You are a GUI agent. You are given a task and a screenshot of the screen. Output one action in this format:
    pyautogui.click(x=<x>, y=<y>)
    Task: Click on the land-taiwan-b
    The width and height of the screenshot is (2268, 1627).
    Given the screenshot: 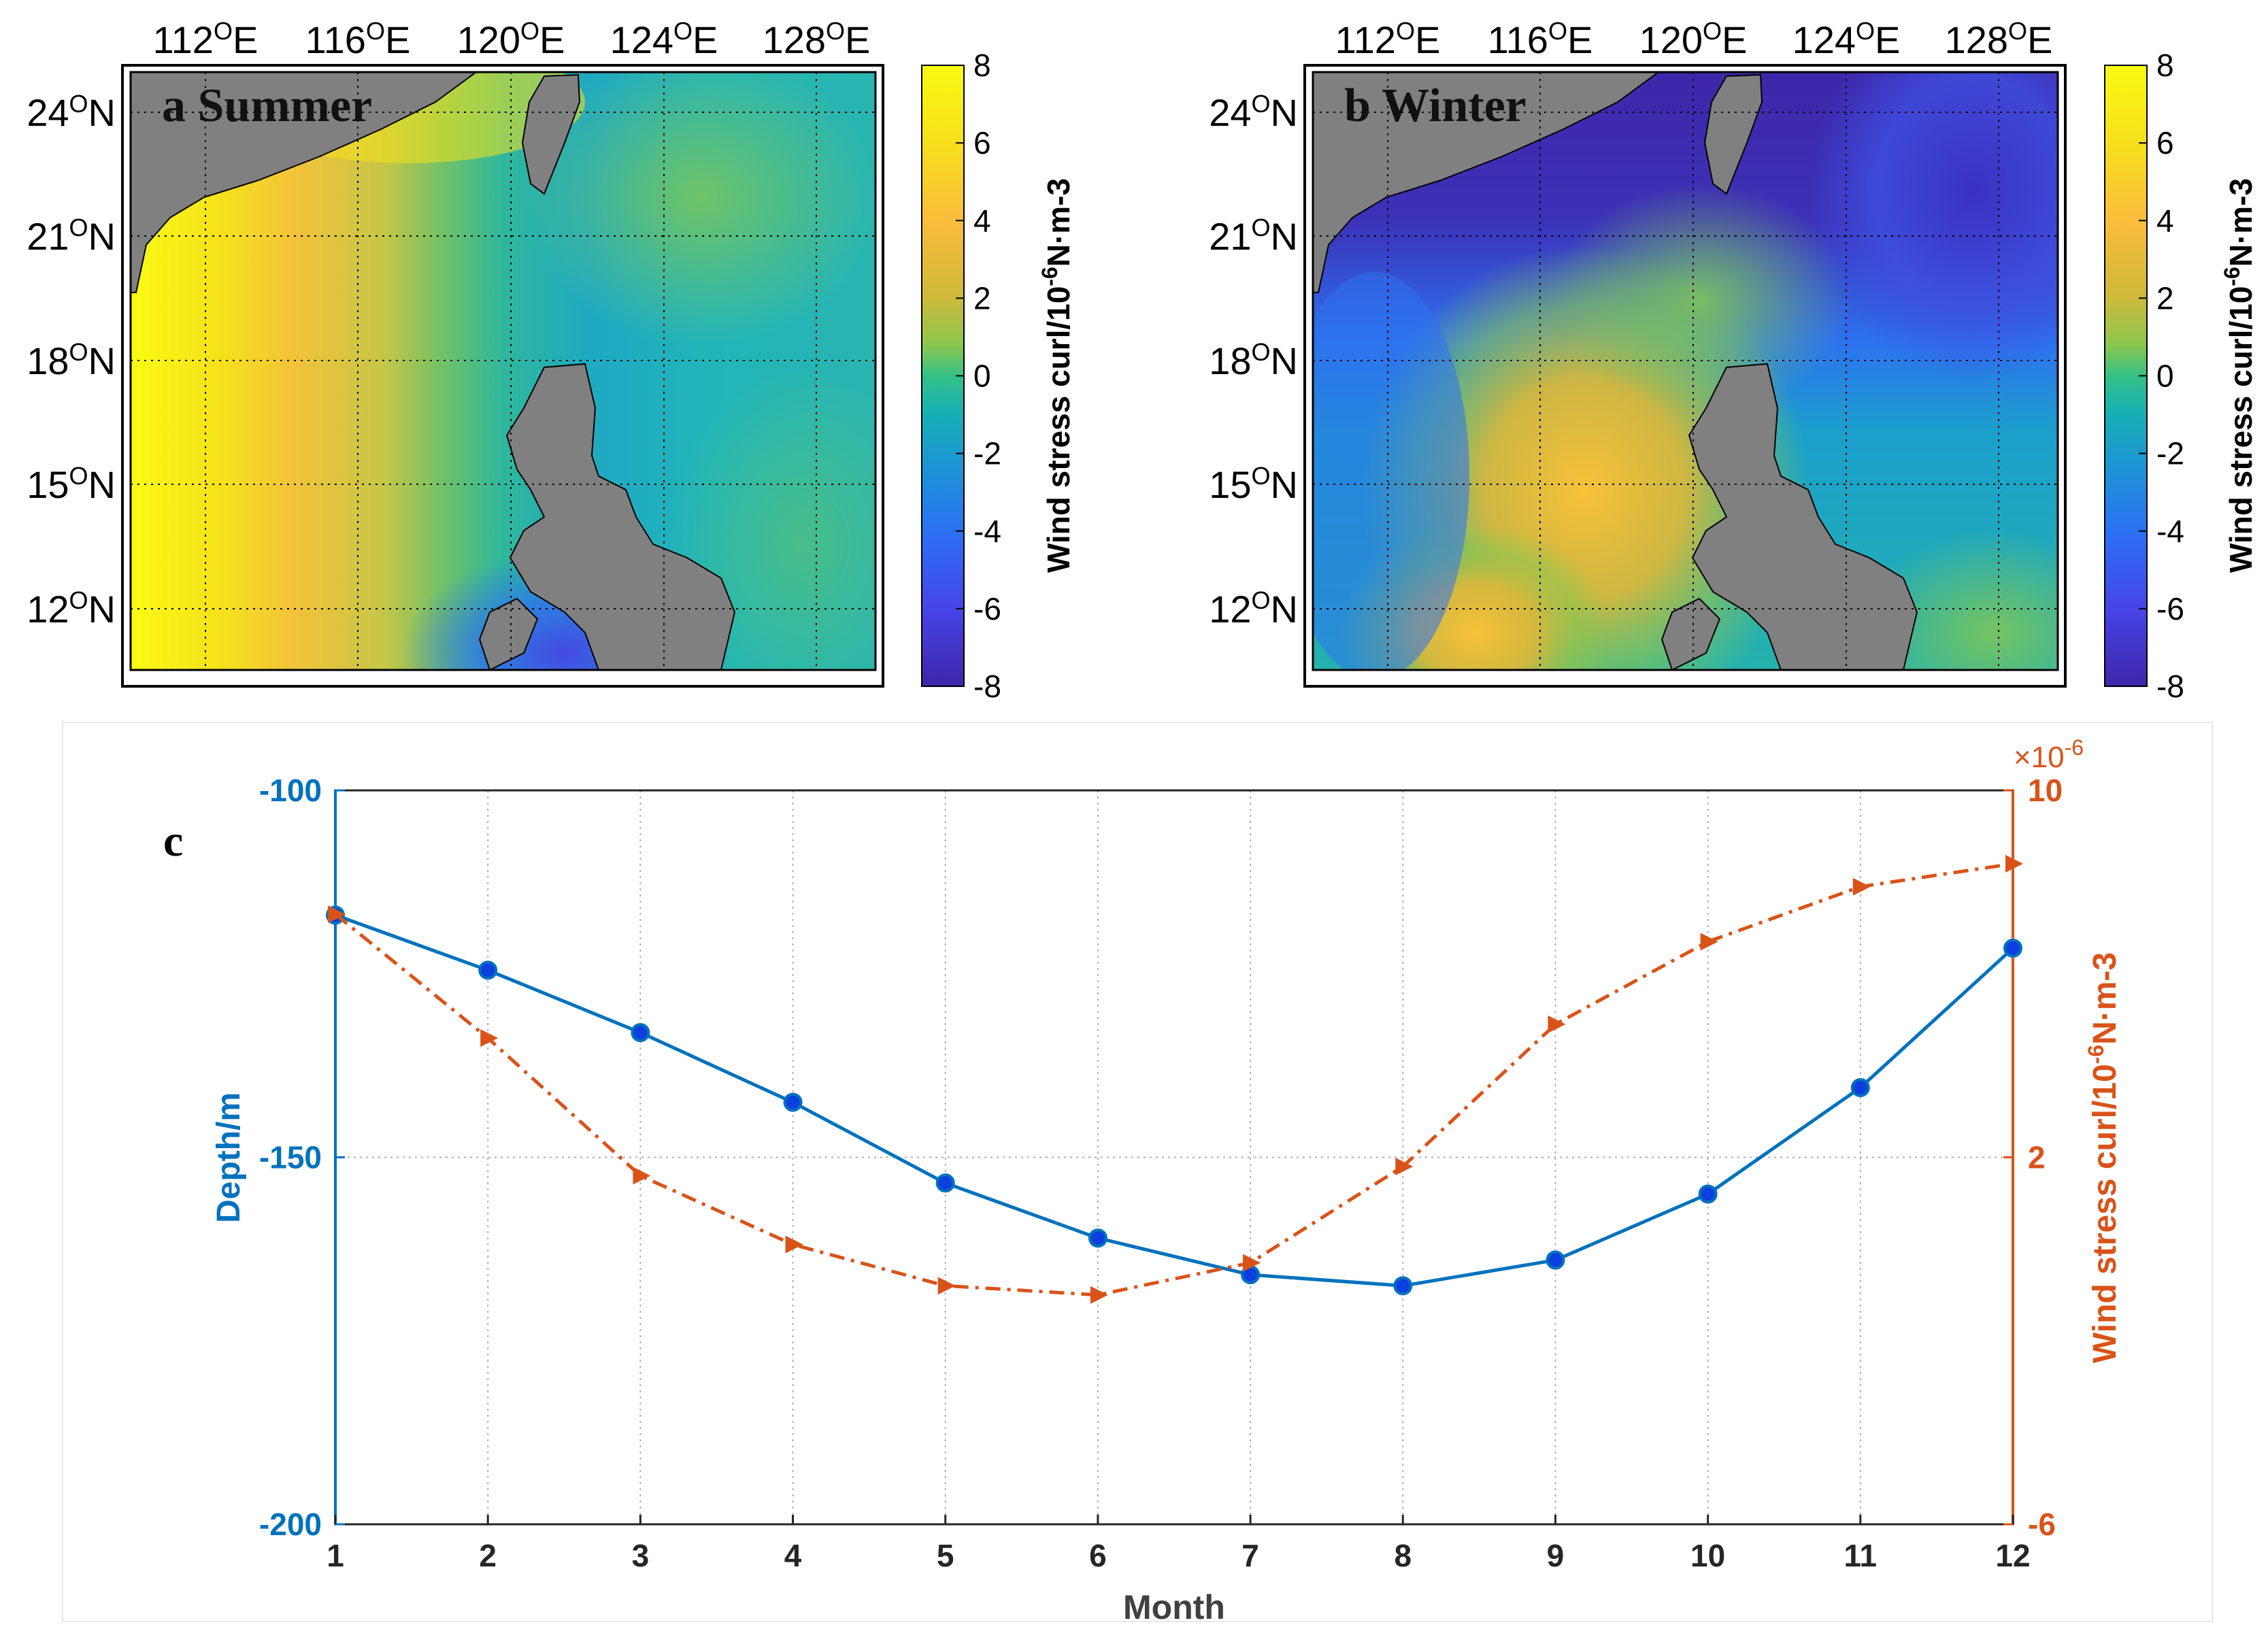 What is the action you would take?
    pyautogui.click(x=1733, y=134)
    